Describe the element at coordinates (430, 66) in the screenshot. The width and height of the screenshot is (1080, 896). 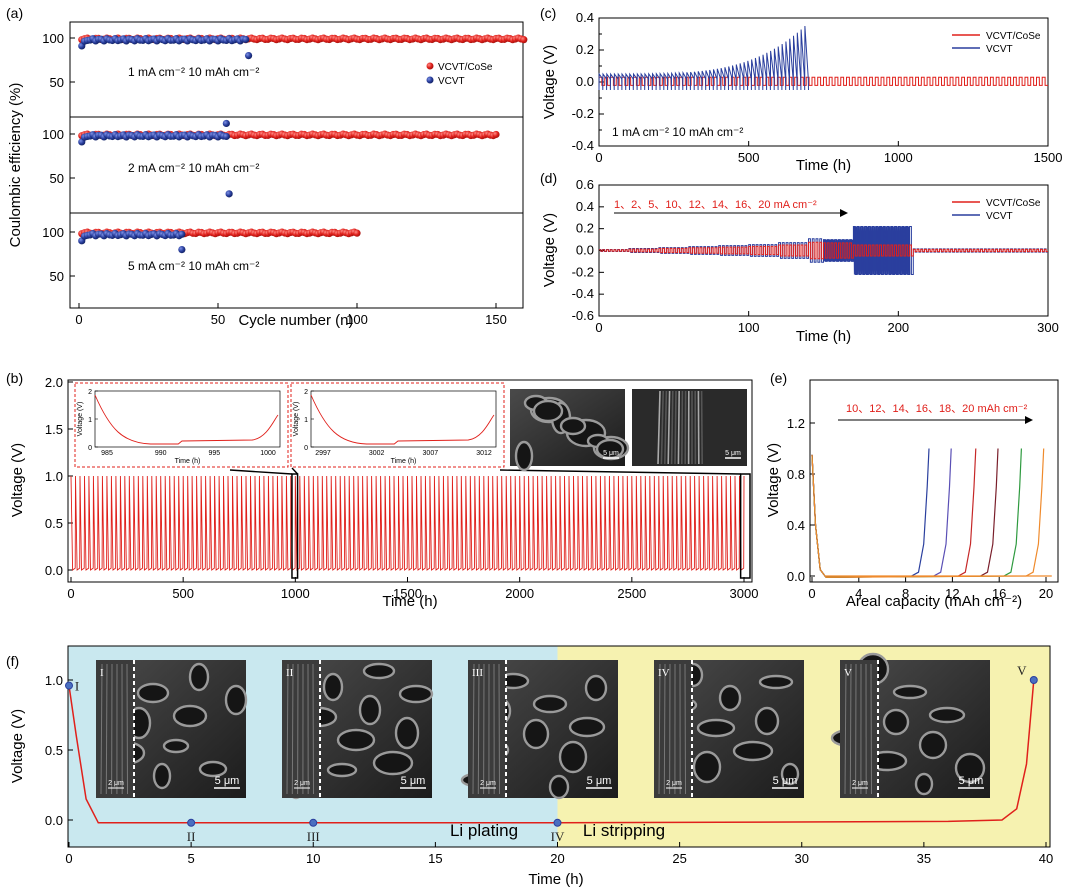
I see `legend-marker` at that location.